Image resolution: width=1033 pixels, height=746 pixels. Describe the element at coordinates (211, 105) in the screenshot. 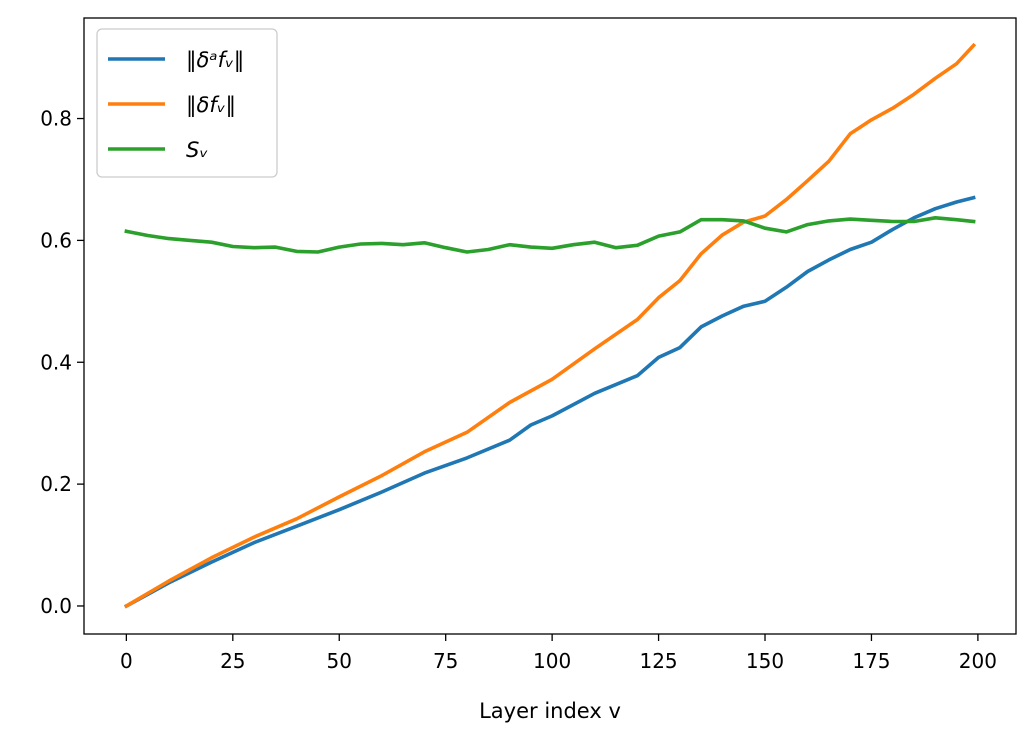

I see `legend-label-1: ‖δfᵥ‖` at that location.